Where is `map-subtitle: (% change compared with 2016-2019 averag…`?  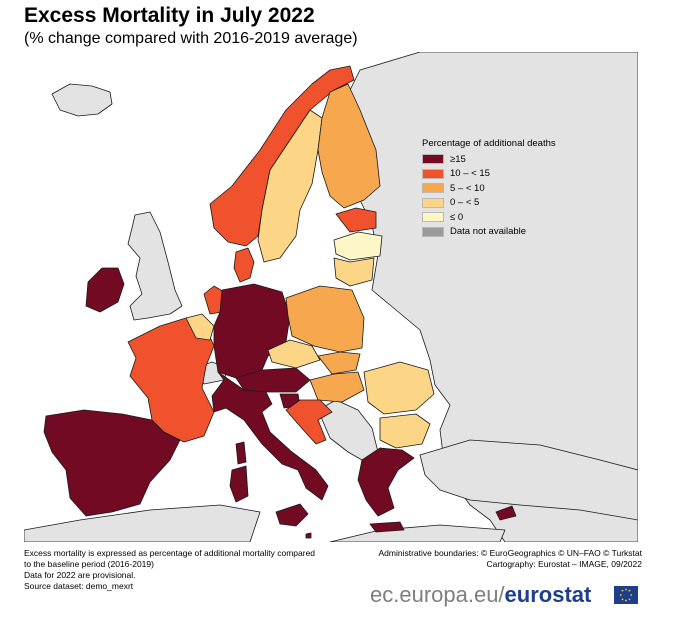
map-subtitle: (% change compared with 2016-2019 averag… is located at coordinates (191, 38).